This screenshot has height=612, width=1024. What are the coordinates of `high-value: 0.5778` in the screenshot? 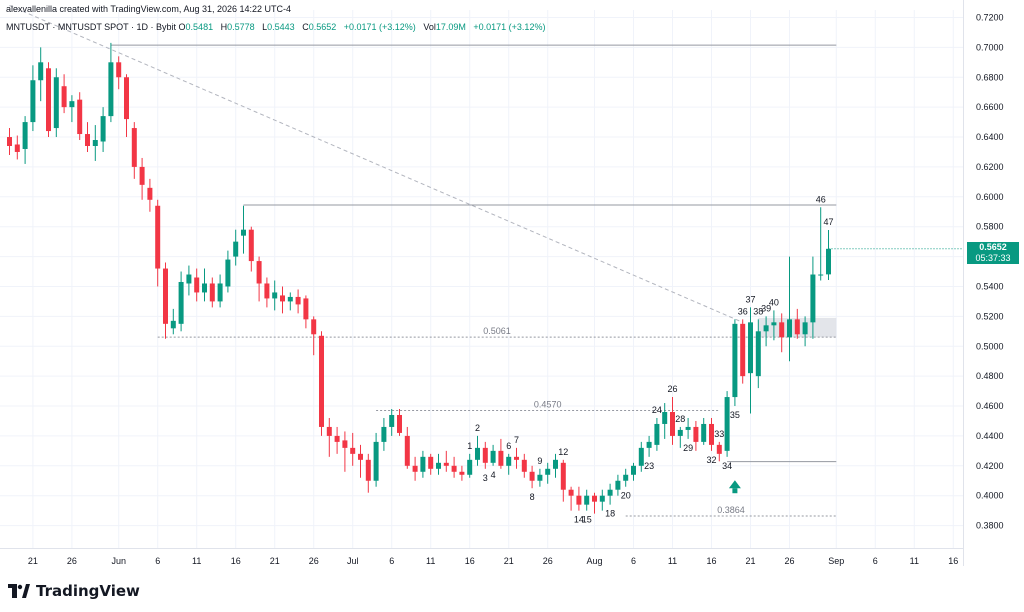 It's located at (241, 27).